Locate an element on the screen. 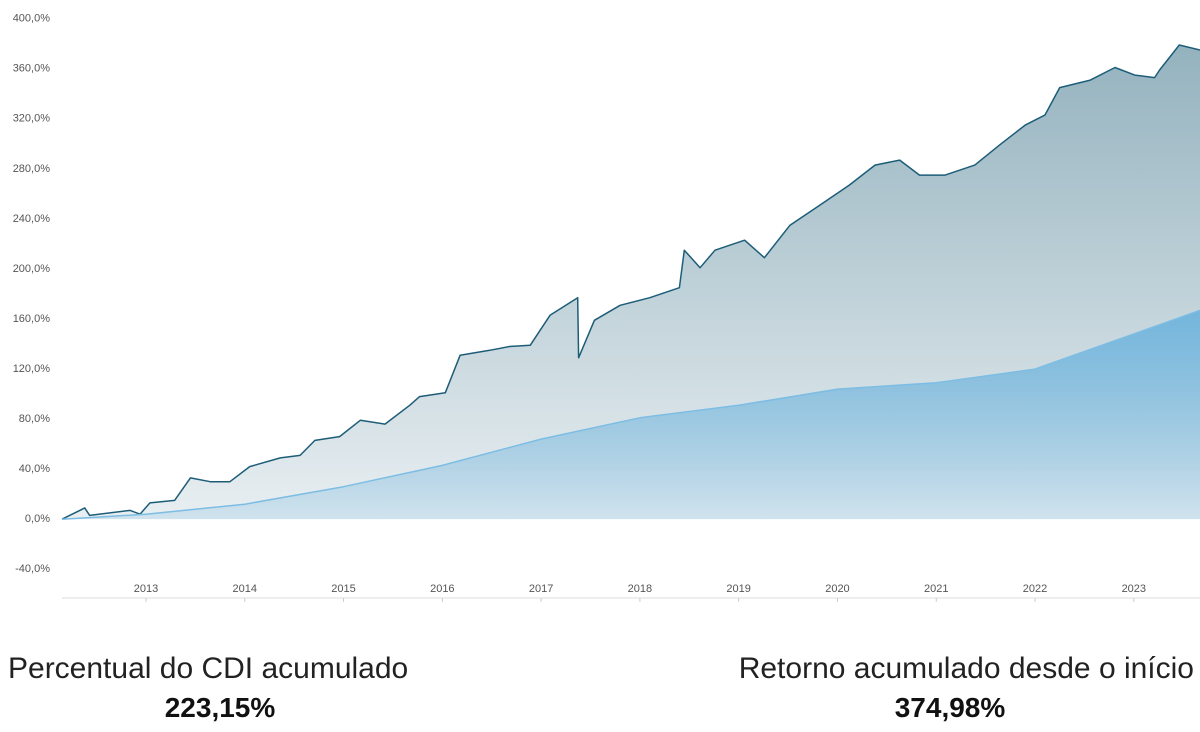 Image resolution: width=1200 pixels, height=732 pixels. x-tick-label: 2018 is located at coordinates (640, 589).